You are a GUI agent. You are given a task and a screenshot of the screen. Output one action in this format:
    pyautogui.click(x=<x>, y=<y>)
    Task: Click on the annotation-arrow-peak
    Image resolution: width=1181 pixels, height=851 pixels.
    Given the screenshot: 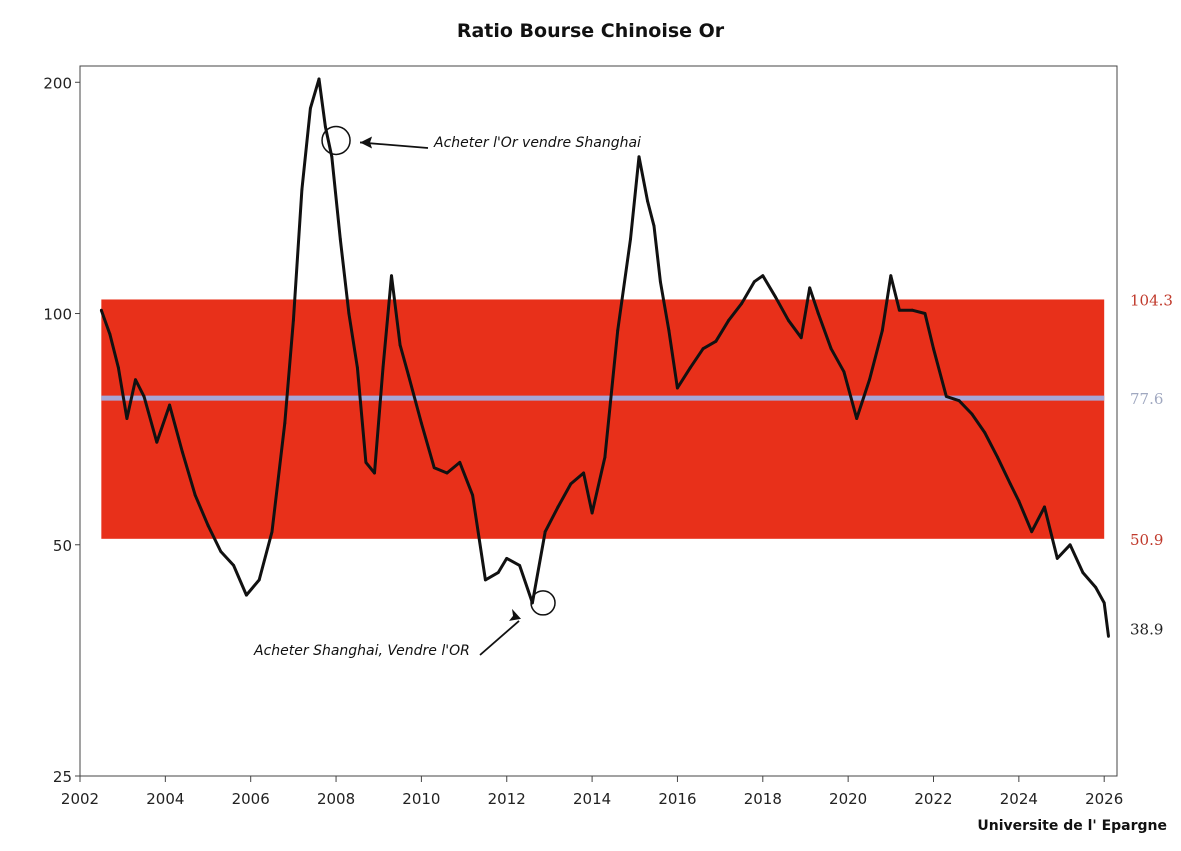 What is the action you would take?
    pyautogui.click(x=394, y=145)
    